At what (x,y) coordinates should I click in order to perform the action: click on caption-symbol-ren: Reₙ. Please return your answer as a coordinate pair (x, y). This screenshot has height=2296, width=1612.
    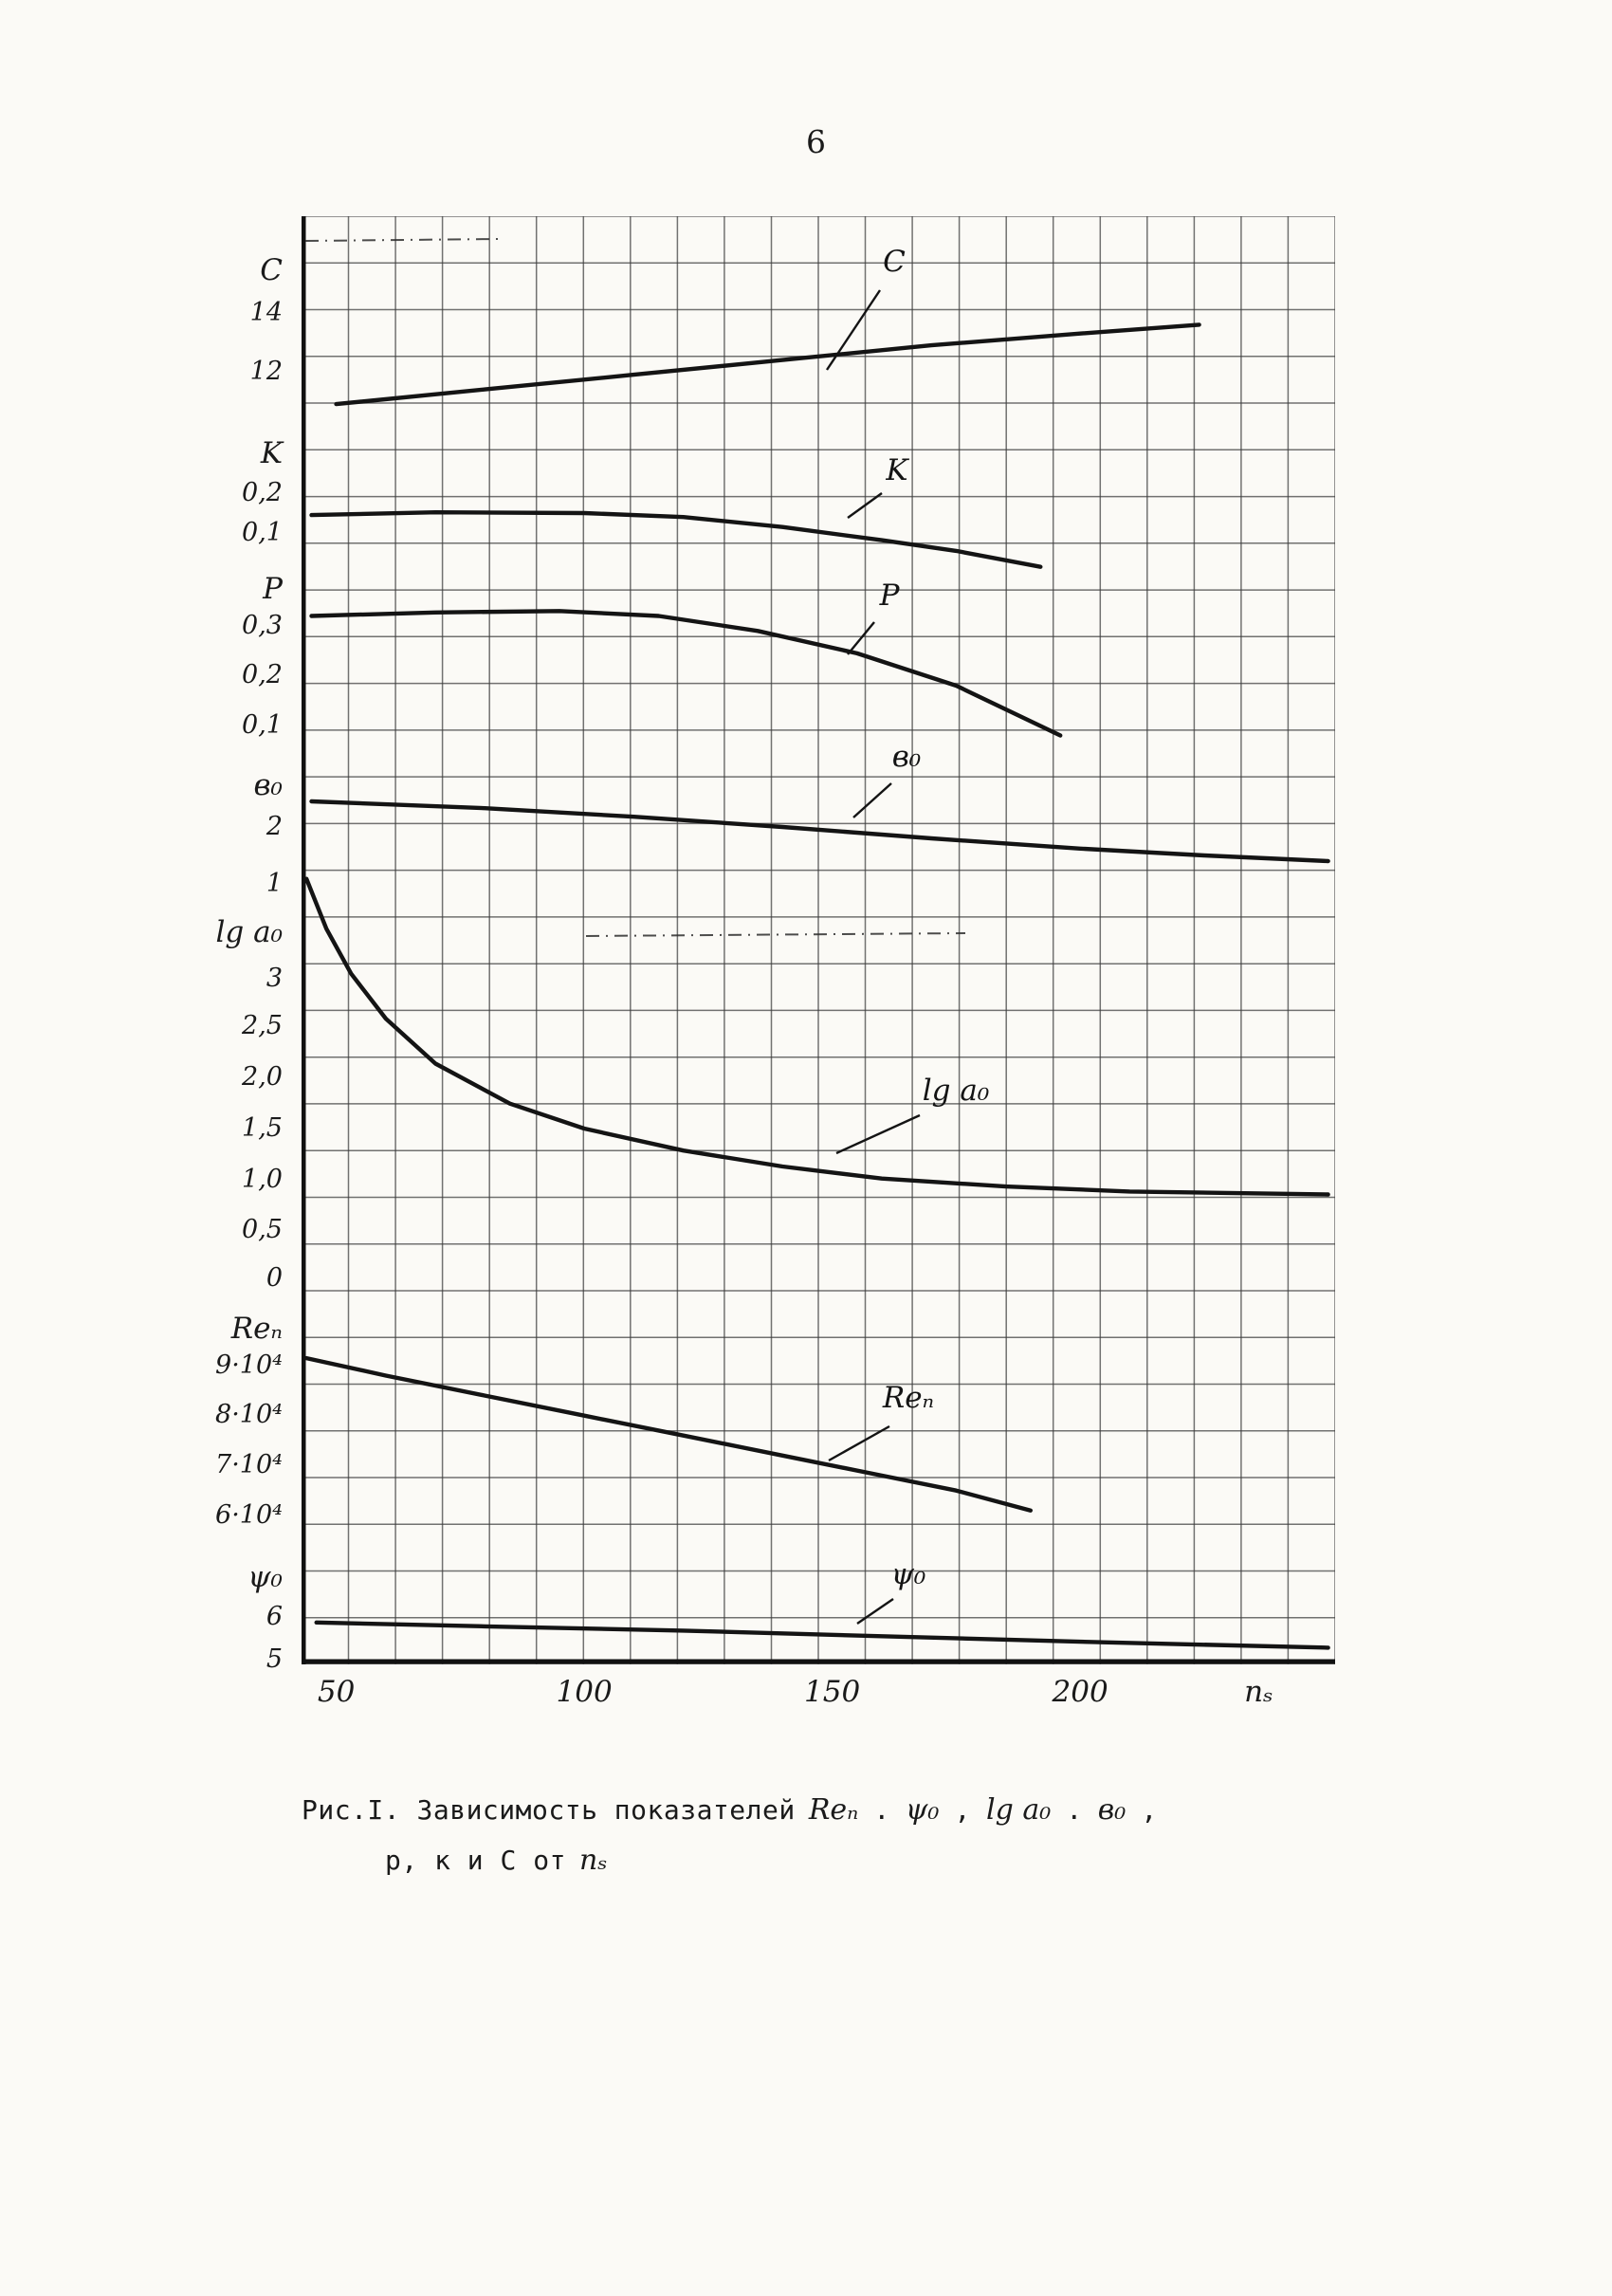
    Looking at the image, I should click on (833, 1810).